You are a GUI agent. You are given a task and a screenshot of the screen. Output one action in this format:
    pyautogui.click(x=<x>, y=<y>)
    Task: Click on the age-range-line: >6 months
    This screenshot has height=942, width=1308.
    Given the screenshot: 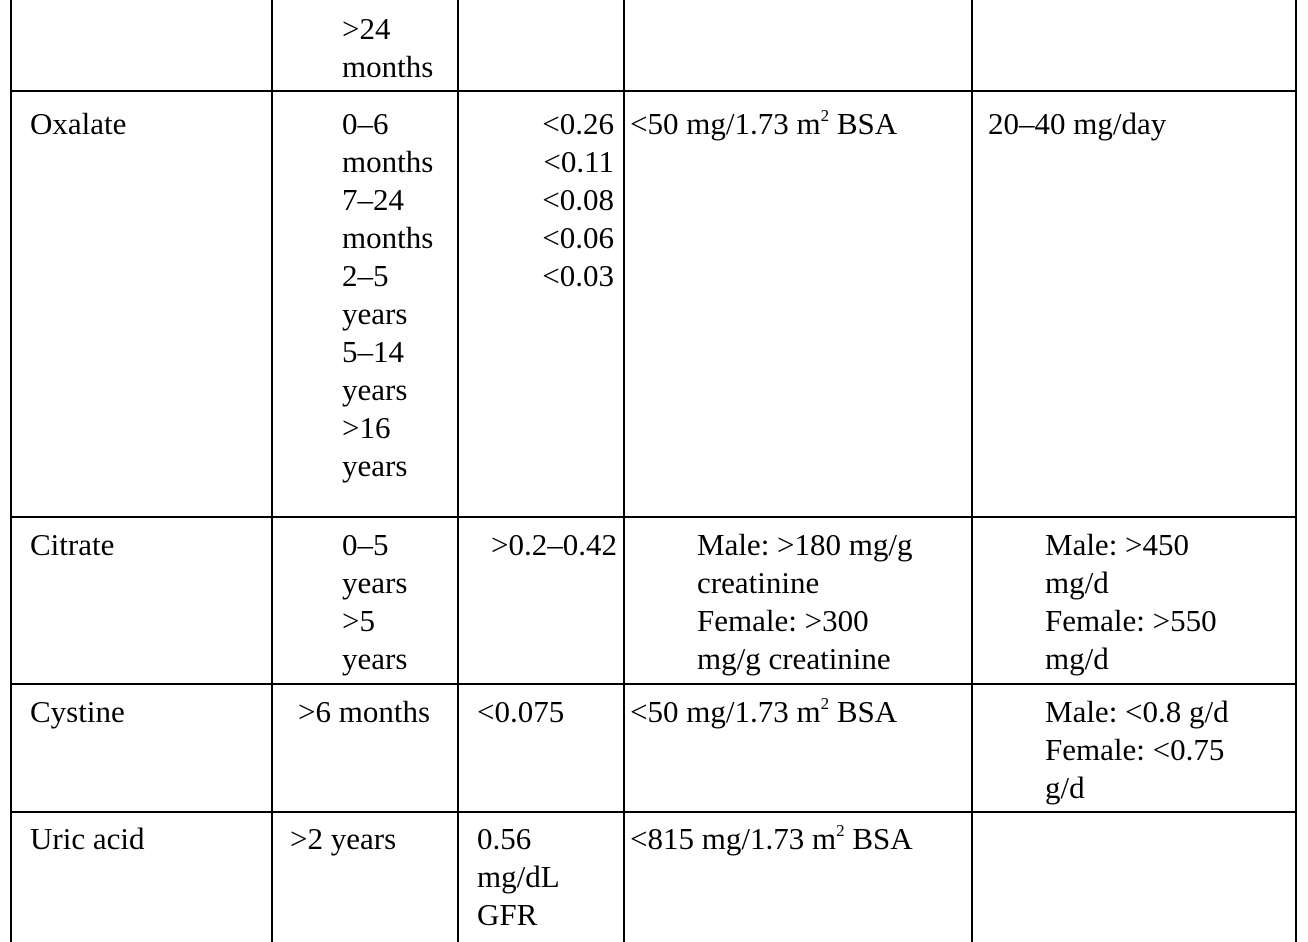 What is the action you would take?
    pyautogui.click(x=364, y=711)
    